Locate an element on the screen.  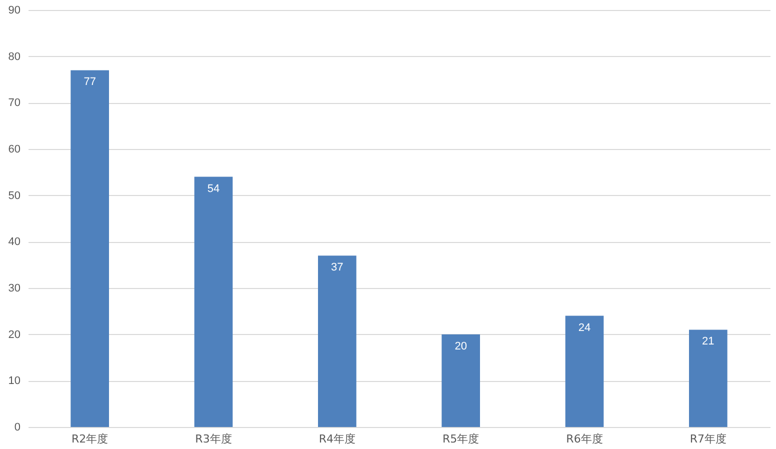
data-label: 21 is located at coordinates (708, 342).